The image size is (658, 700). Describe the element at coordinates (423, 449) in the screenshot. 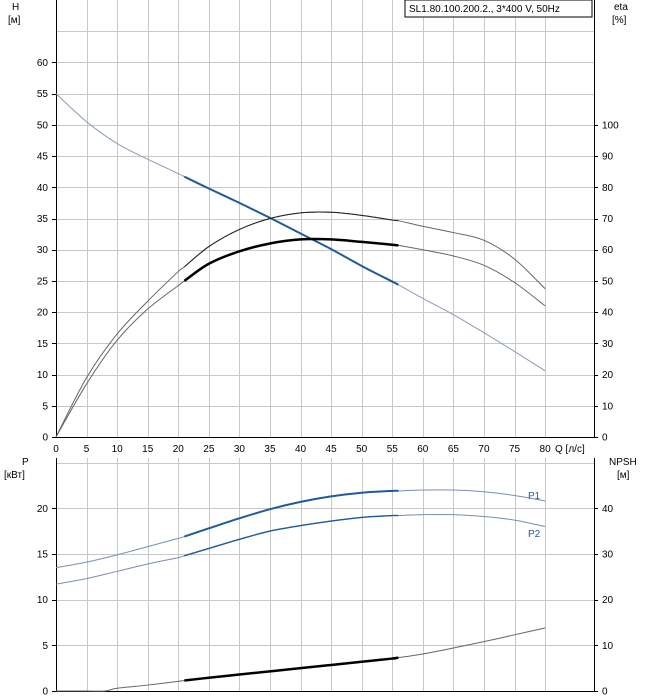

I see `x-tick-label: 60` at that location.